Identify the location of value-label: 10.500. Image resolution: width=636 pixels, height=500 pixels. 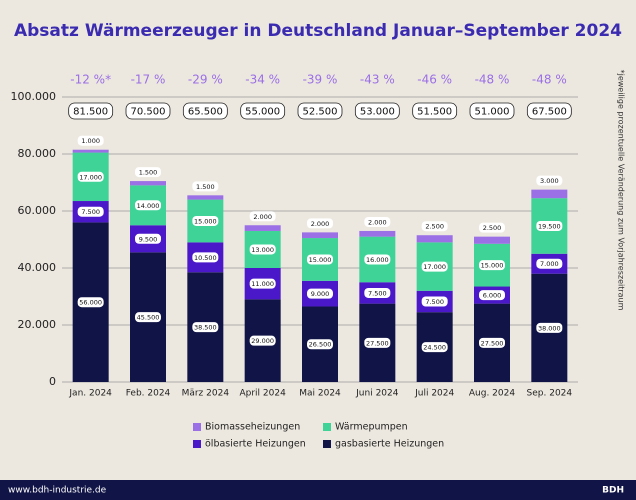
(205, 258).